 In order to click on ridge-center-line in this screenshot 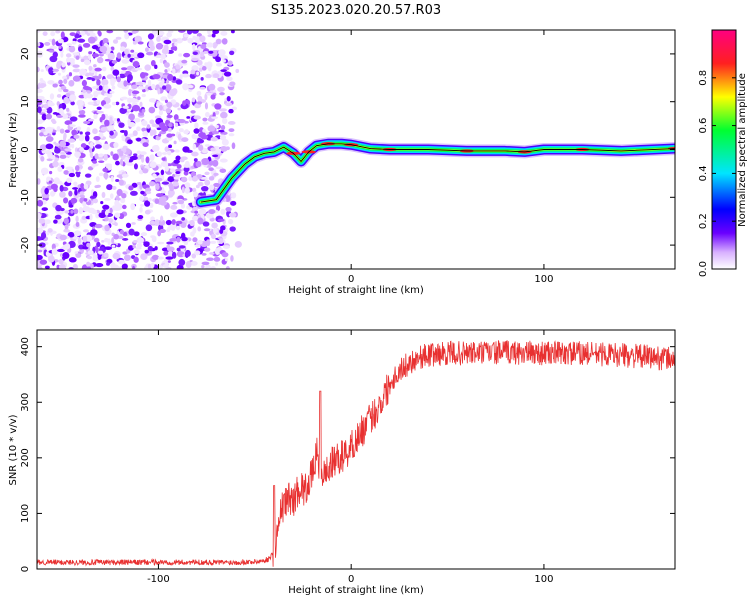, I will do `click(437, 173)`.